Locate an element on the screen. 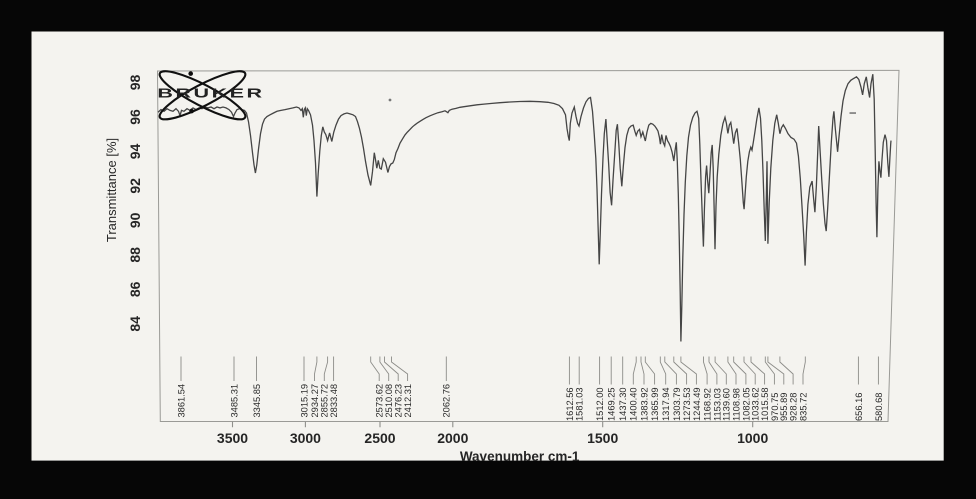 This screenshot has width=976, height=499. svg-text: 3000 is located at coordinates (305, 438).